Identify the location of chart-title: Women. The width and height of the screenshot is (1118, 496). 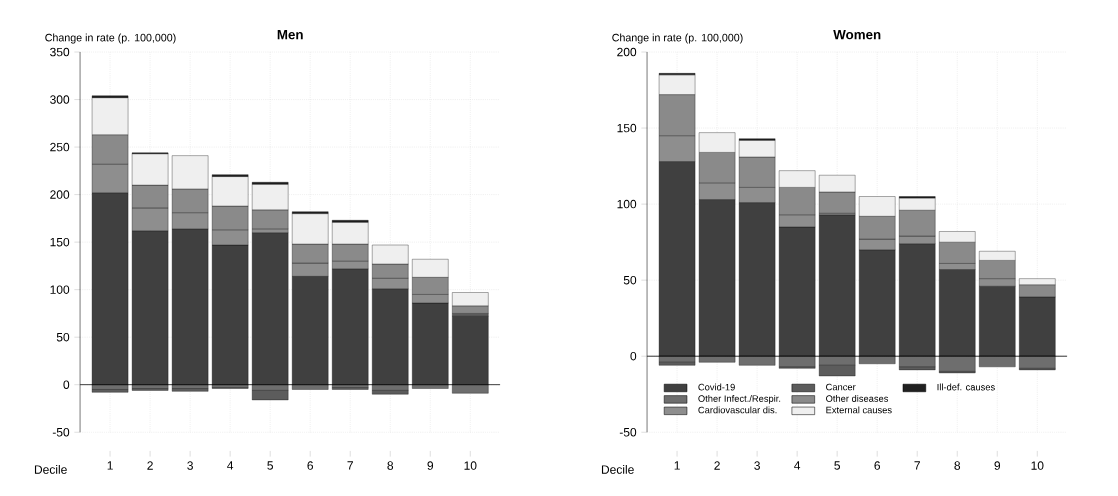
(857, 34).